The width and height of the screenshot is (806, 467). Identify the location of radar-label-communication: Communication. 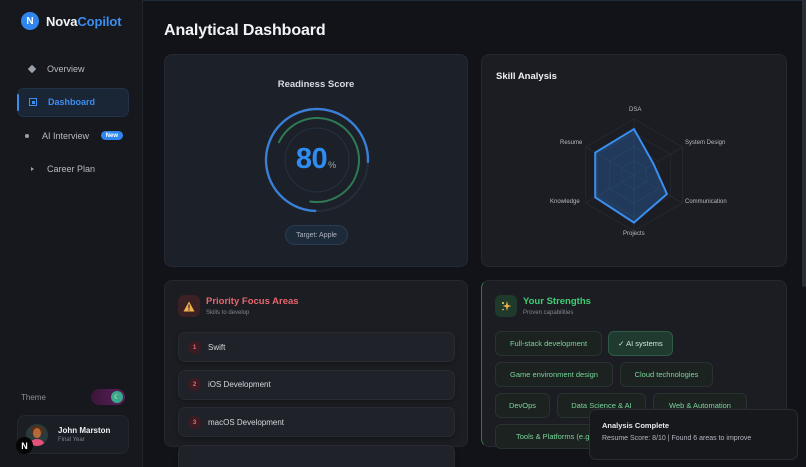
(706, 202).